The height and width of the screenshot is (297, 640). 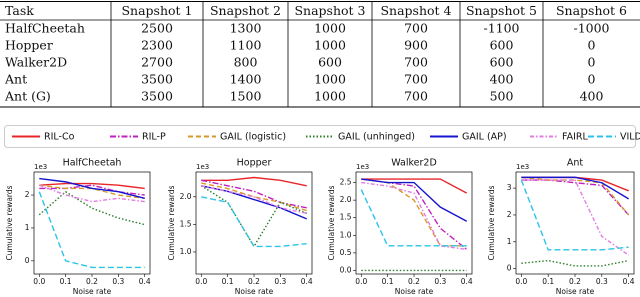 What do you see at coordinates (575, 137) in the screenshot?
I see `legend-label: FAIRL` at bounding box center [575, 137].